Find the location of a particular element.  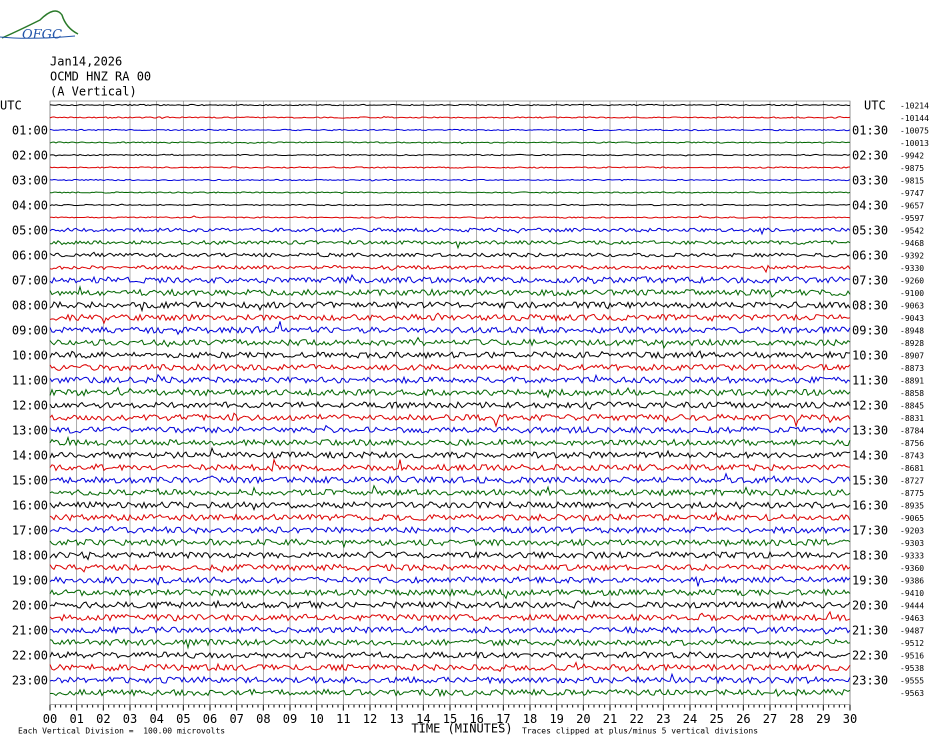

row-offset: -9747 is located at coordinates (912, 193).